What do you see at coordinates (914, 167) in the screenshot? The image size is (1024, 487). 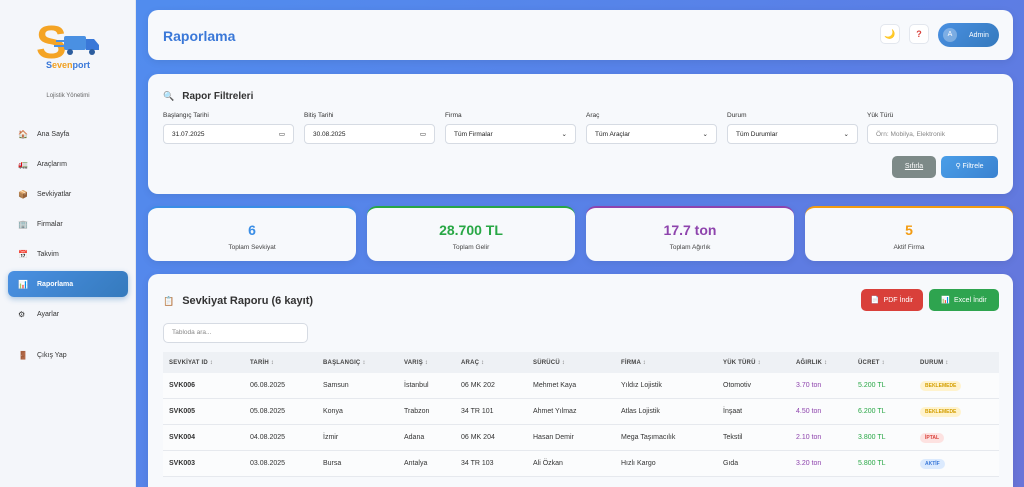 I see `reset-button: Sıfırla` at bounding box center [914, 167].